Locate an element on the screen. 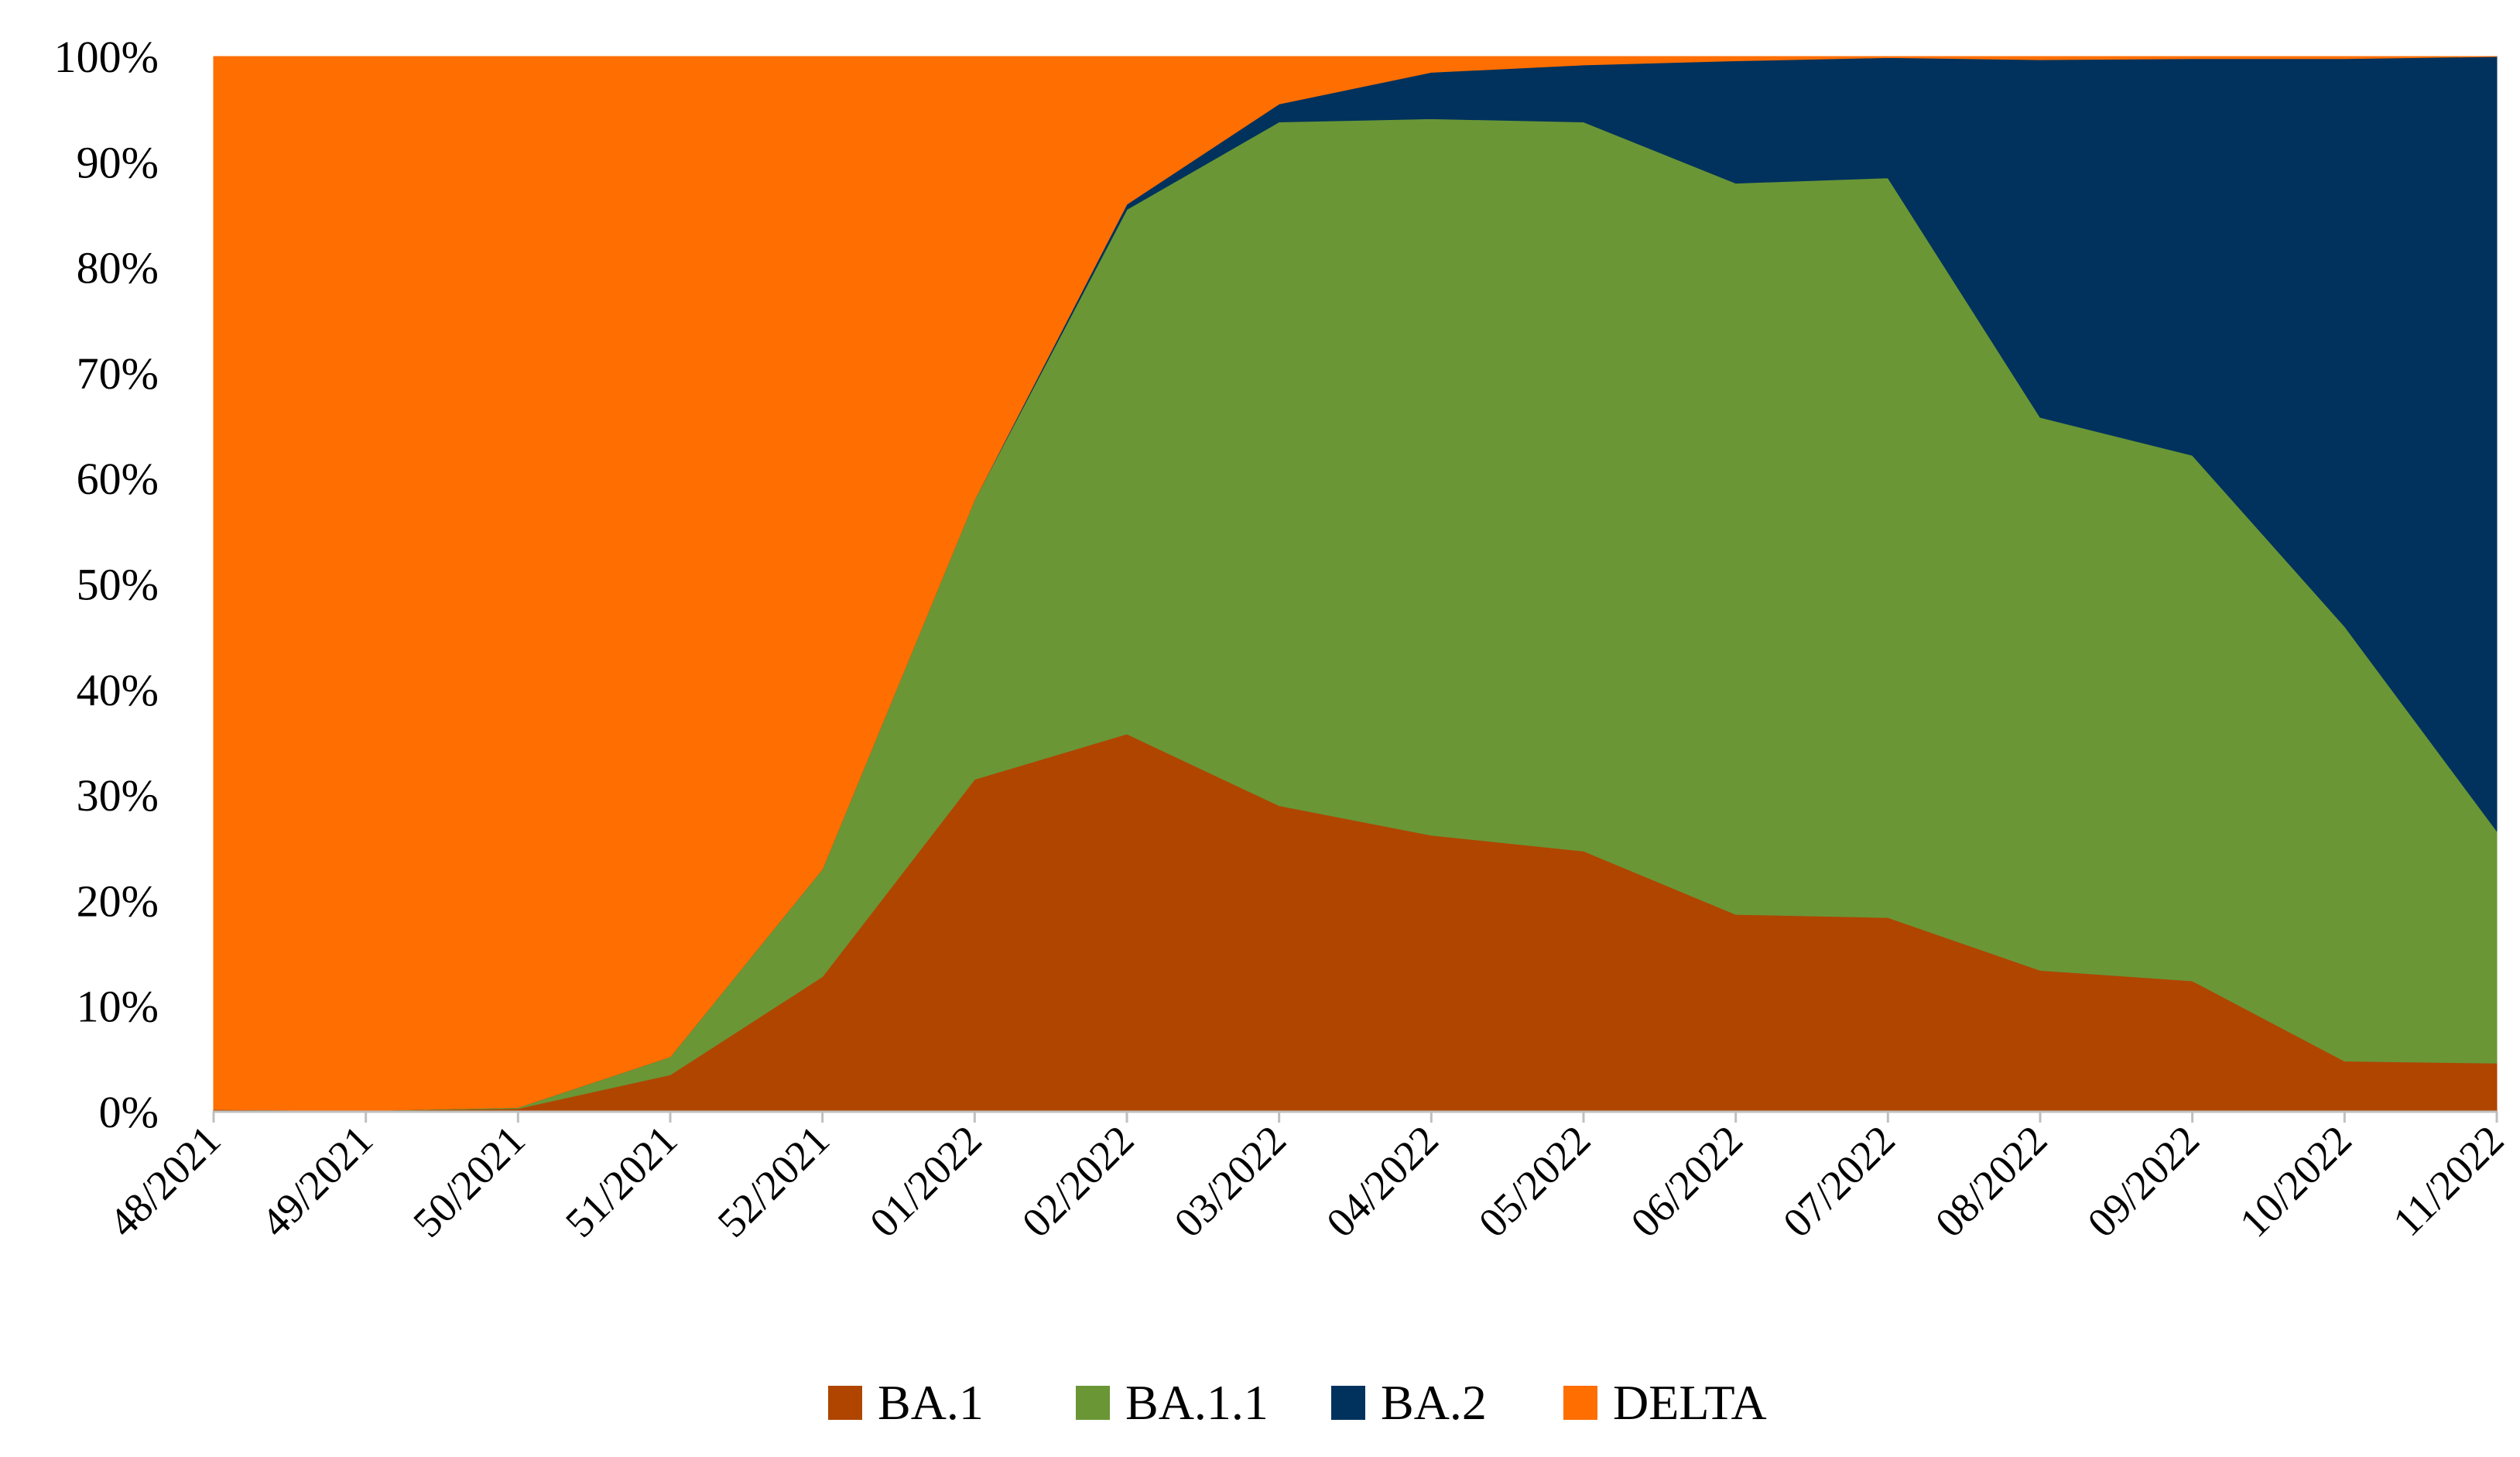 The image size is (2520, 1457). x-tick-label: 08/2022 is located at coordinates (1991, 1181).